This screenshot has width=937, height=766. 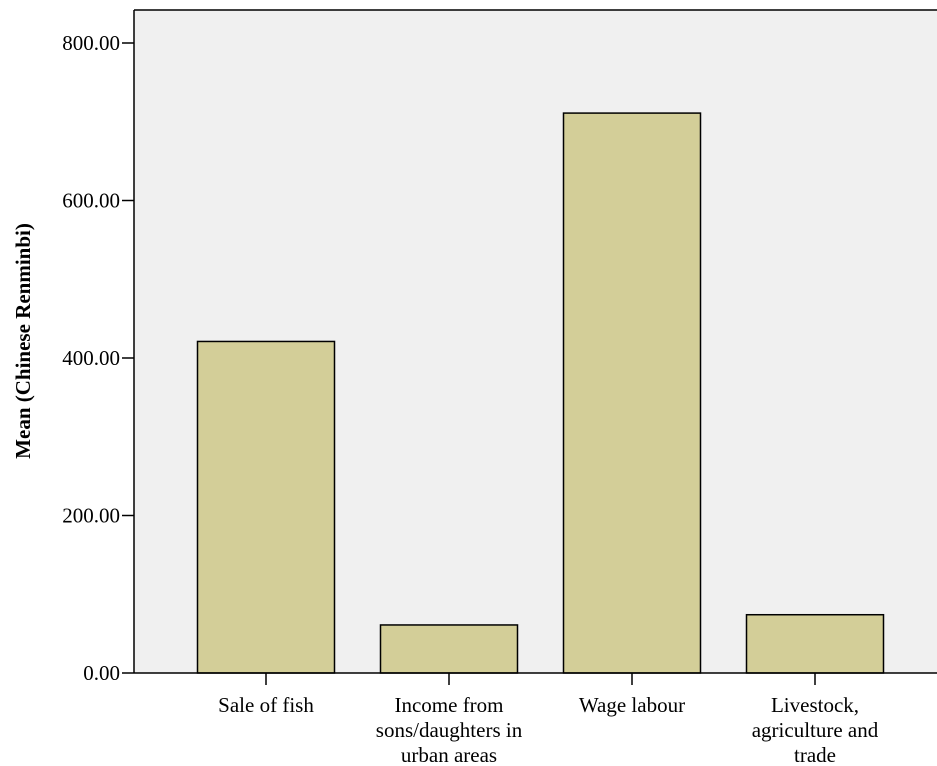 I want to click on y-tick-label: 0.00, so click(x=101, y=673).